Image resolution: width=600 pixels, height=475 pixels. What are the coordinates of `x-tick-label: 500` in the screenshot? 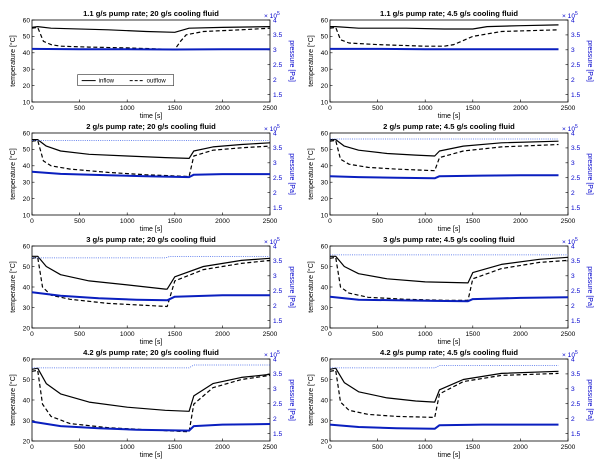 It's located at (79, 221).